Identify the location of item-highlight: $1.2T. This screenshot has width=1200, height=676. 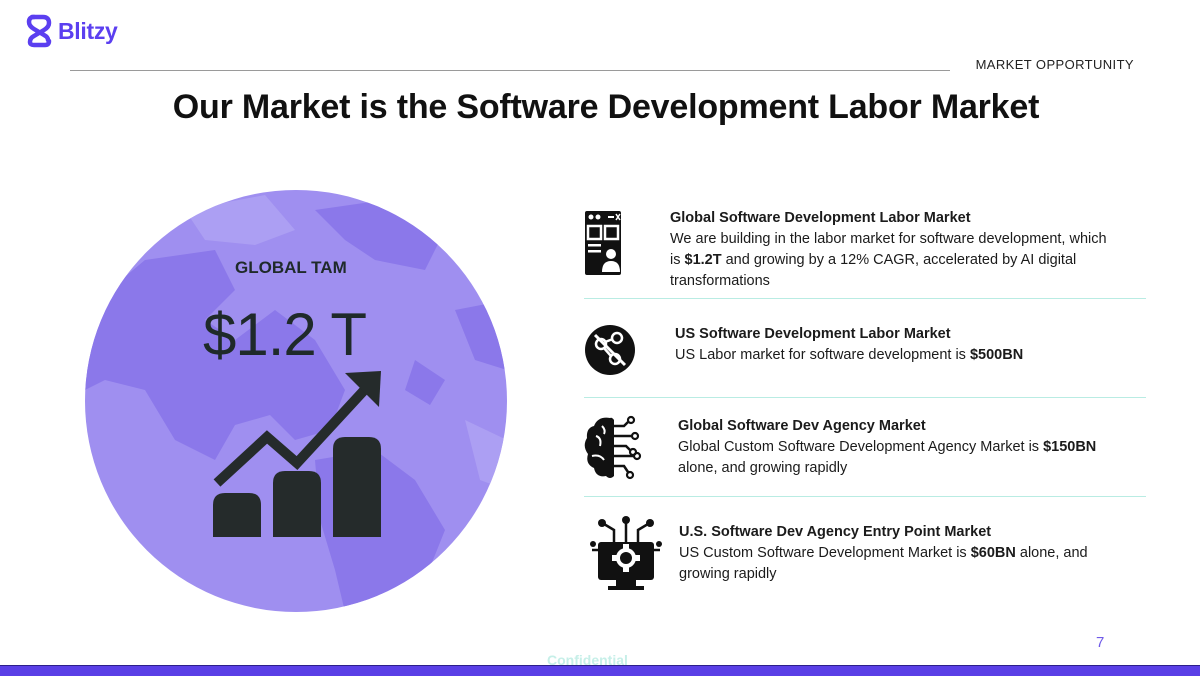
(703, 260).